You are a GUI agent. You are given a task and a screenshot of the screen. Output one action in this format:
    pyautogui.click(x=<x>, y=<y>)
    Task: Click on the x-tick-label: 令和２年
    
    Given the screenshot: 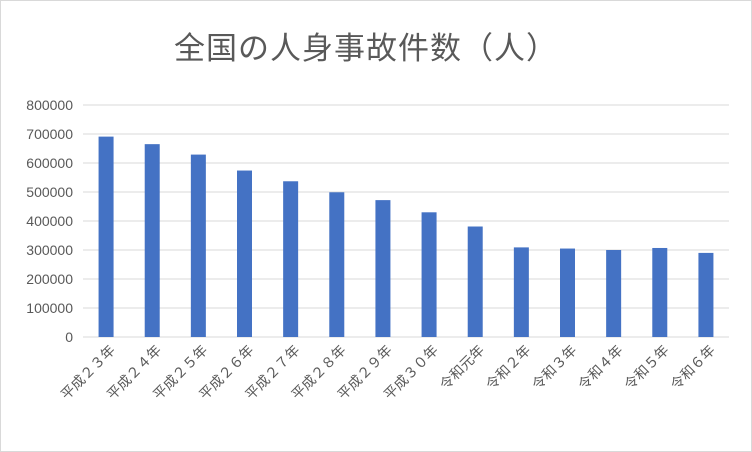 What is the action you would take?
    pyautogui.click(x=508, y=368)
    